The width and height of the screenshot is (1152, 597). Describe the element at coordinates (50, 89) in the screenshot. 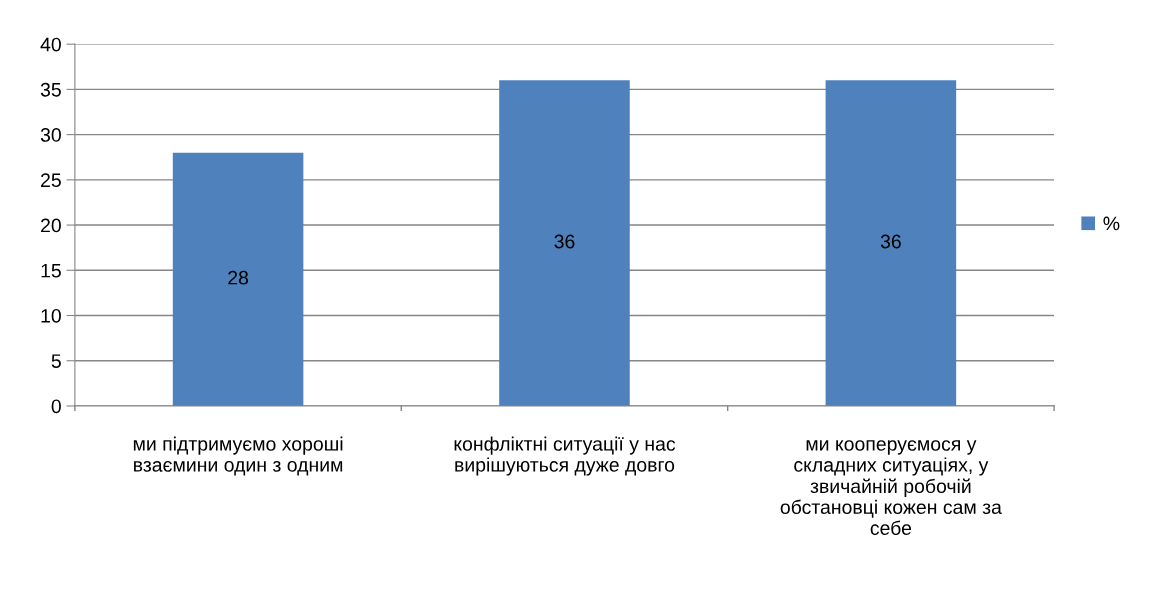

I see `y-tick-label: 35` at that location.